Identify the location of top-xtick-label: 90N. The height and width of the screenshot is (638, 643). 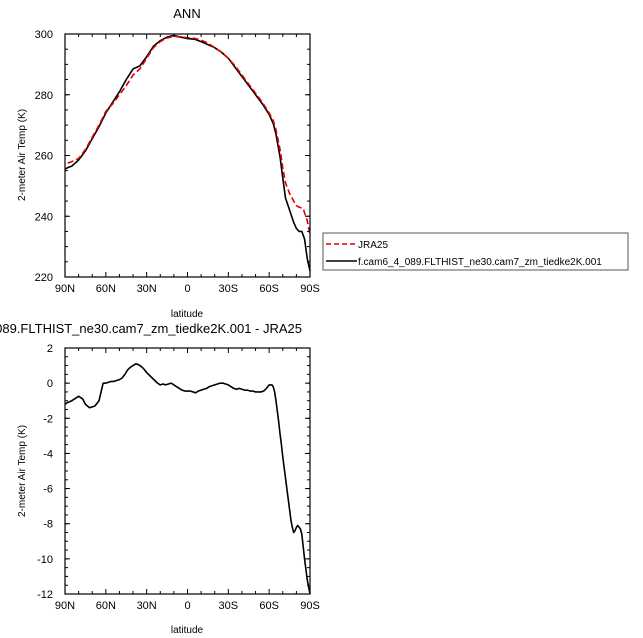
(65, 289).